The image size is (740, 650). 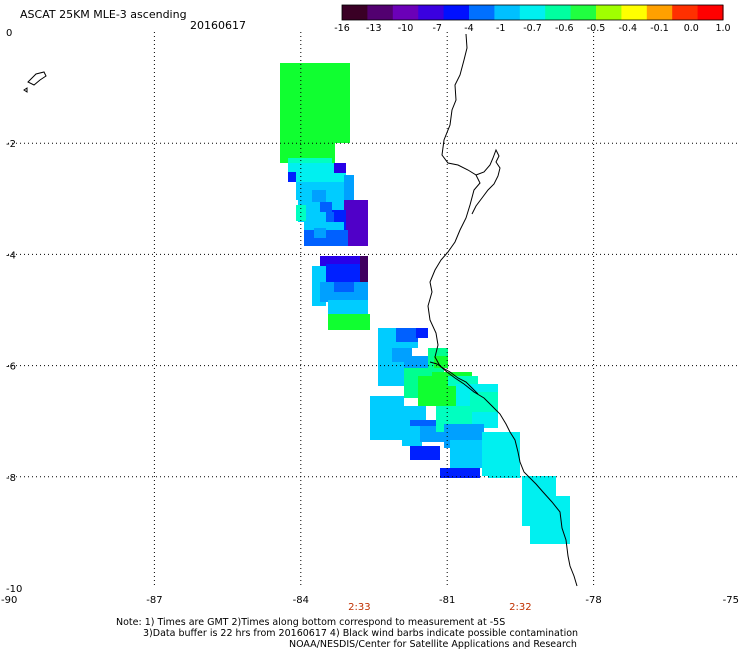 What do you see at coordinates (468, 28) in the screenshot?
I see `colorbar-tick-label: -4` at bounding box center [468, 28].